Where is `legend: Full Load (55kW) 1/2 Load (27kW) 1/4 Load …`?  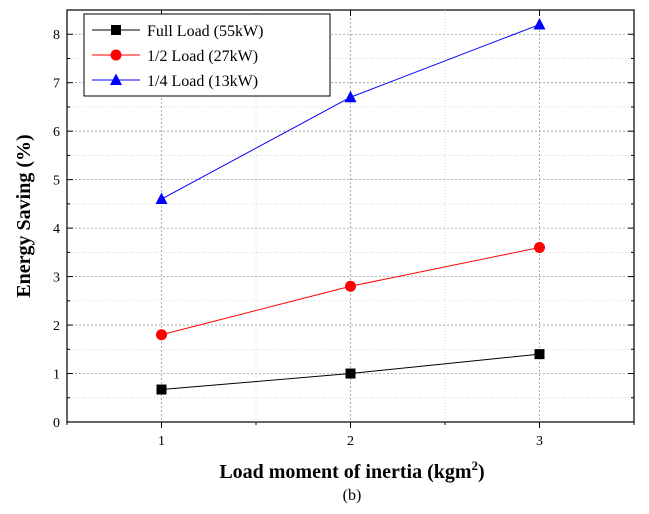
legend: Full Load (55kW) 1/2 Load (27kW) 1/4 Load … is located at coordinates (207, 55).